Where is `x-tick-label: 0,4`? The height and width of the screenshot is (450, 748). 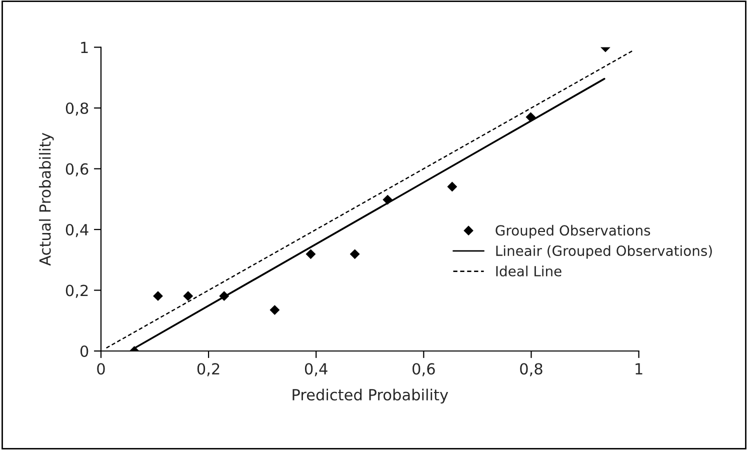 x-tick-label: 0,4 is located at coordinates (316, 369).